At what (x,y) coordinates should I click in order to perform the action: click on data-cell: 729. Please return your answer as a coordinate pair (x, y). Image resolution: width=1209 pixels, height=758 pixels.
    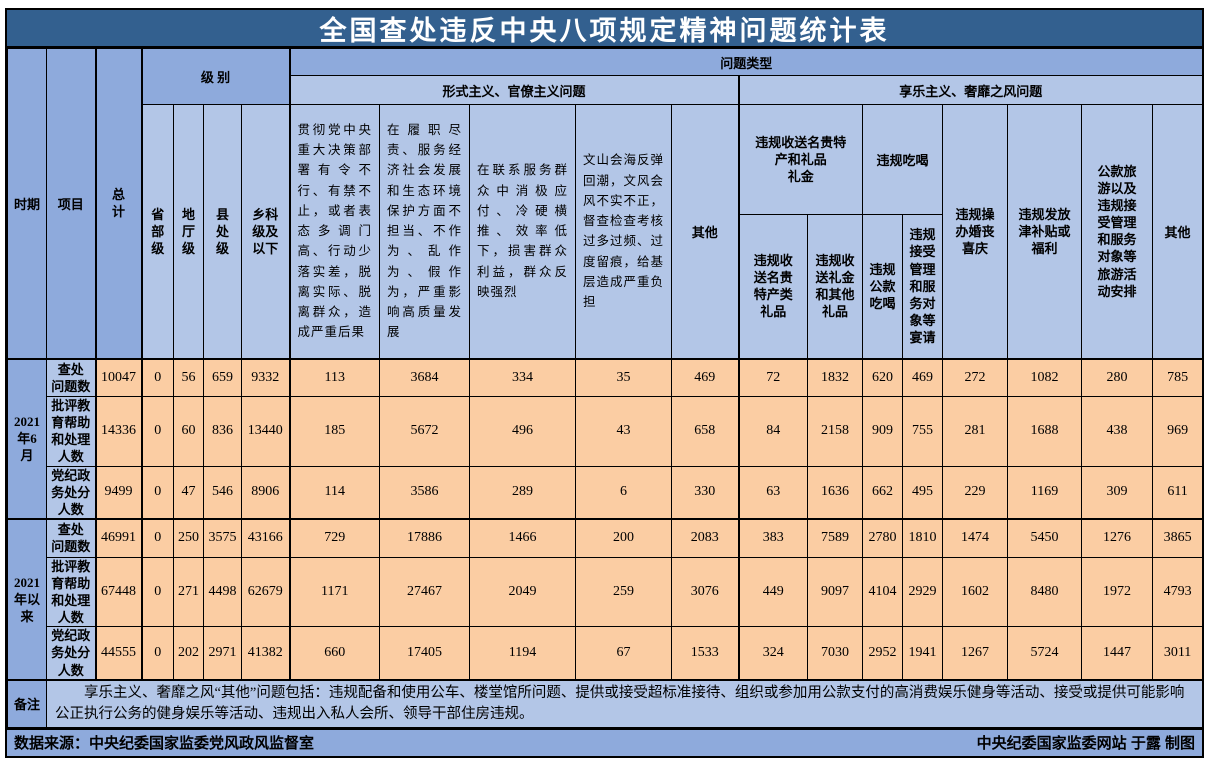
    Looking at the image, I should click on (335, 538).